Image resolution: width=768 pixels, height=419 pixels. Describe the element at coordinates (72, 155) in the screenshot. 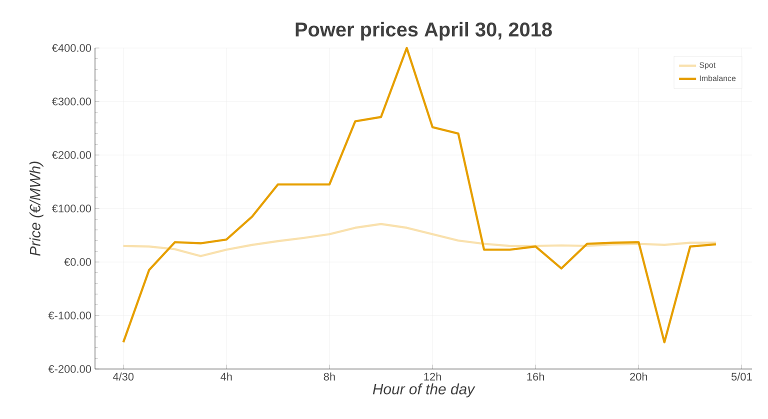

I see `y-tick-label: €200.00` at that location.